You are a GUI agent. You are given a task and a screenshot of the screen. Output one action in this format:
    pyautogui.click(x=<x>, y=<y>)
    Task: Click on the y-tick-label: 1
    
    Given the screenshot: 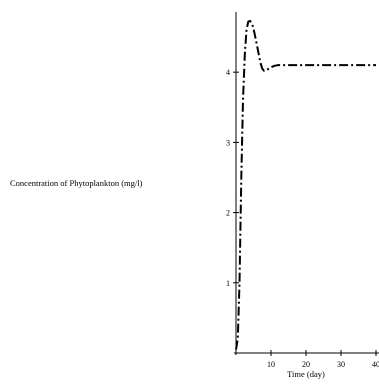 What is the action you would take?
    pyautogui.click(x=228, y=283)
    